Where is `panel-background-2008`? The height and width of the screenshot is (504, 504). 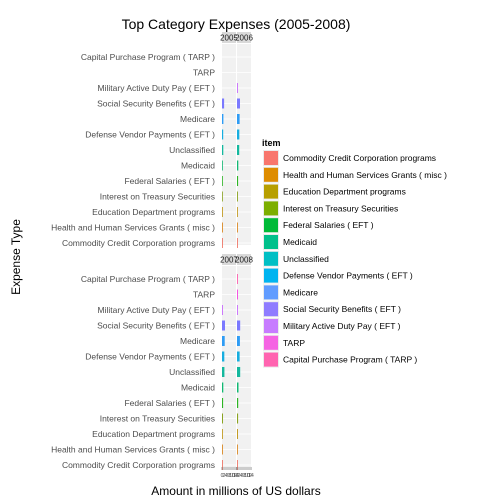 panel-background-2008 is located at coordinates (244, 366).